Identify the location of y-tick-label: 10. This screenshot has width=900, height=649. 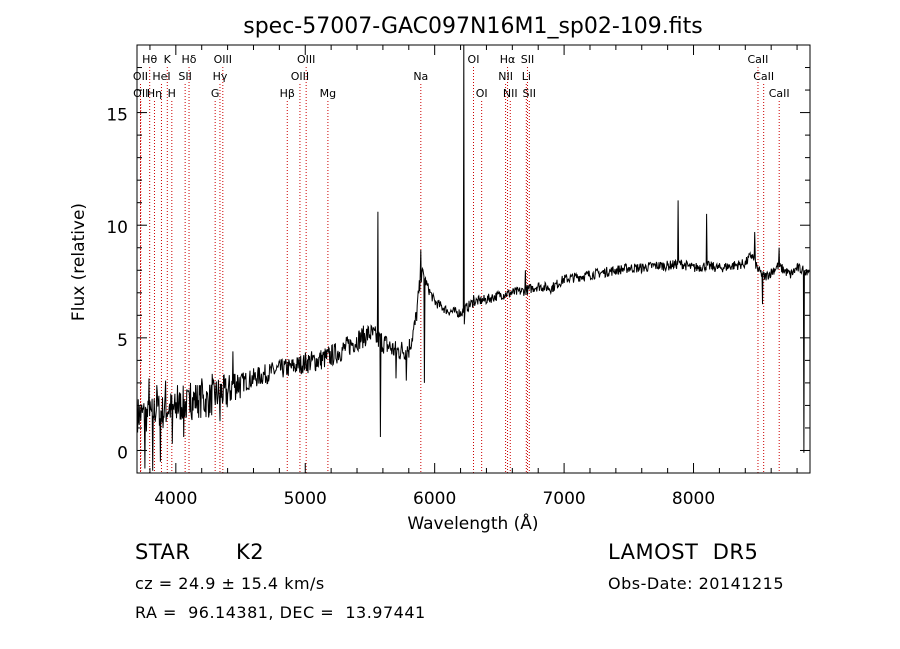
(117, 228).